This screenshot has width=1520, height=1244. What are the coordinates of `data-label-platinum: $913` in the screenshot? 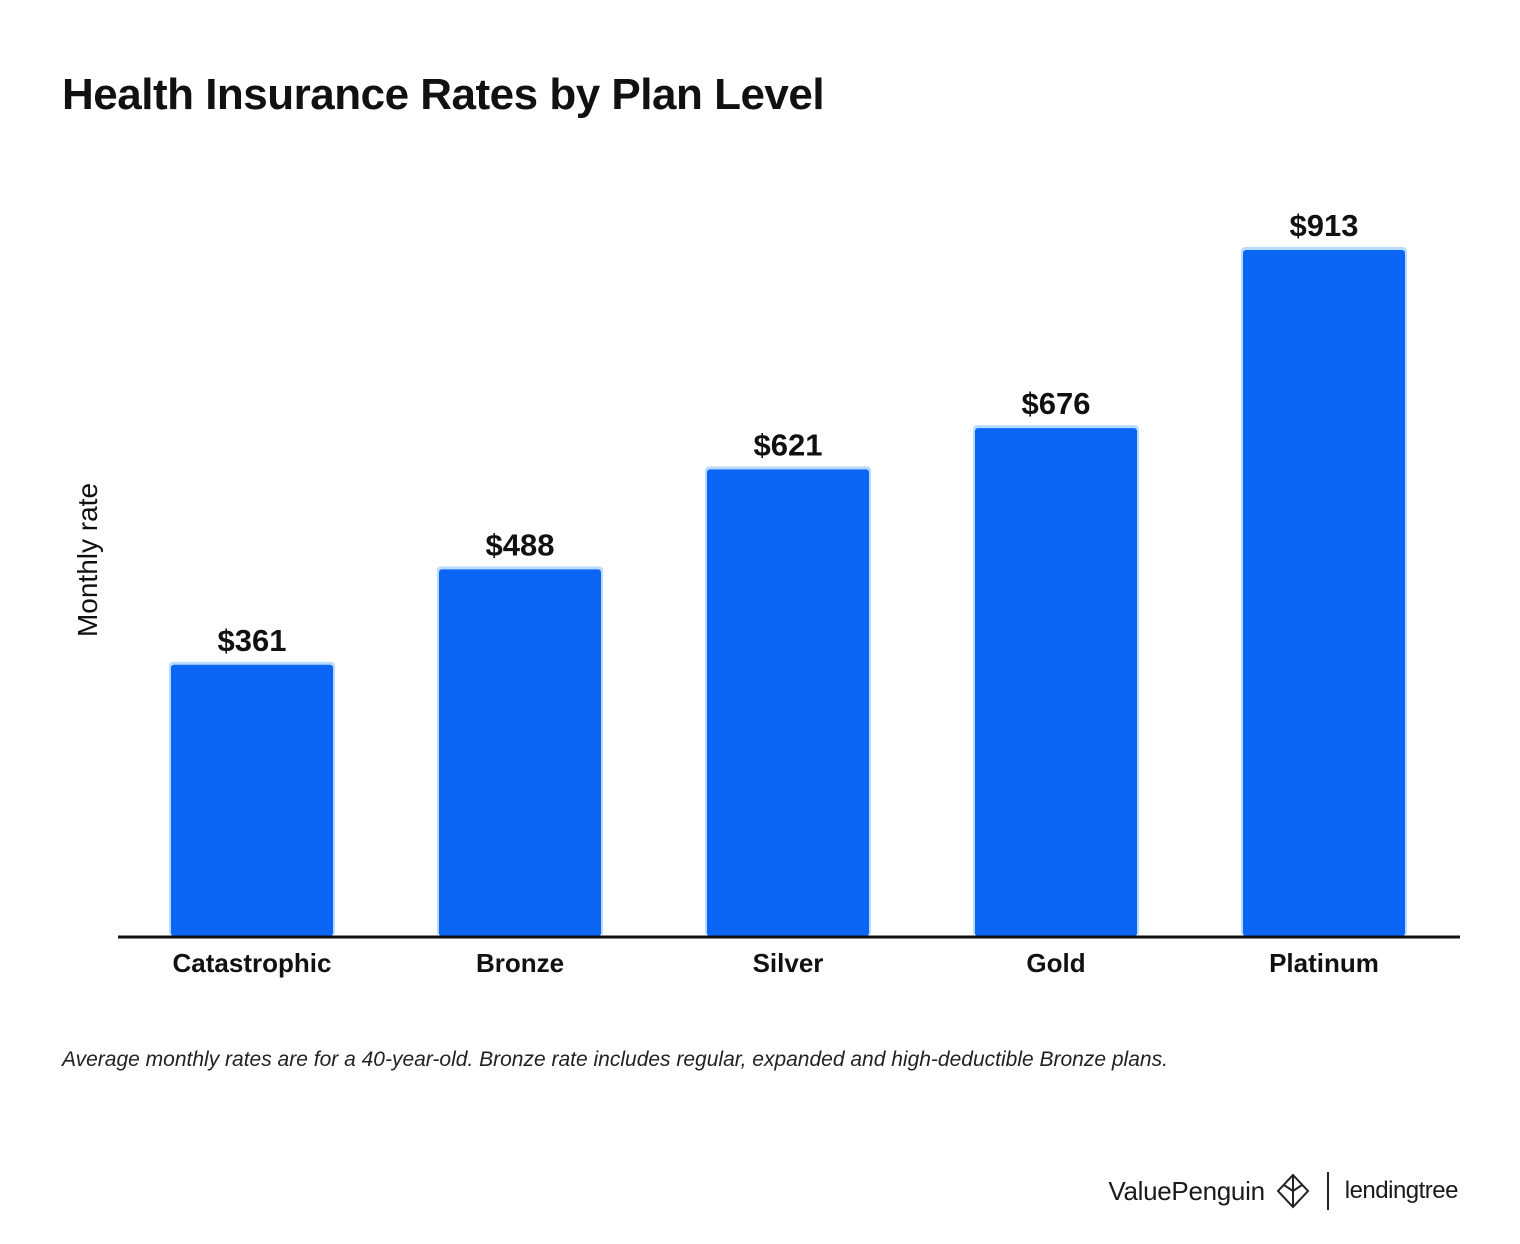 It's located at (1324, 225).